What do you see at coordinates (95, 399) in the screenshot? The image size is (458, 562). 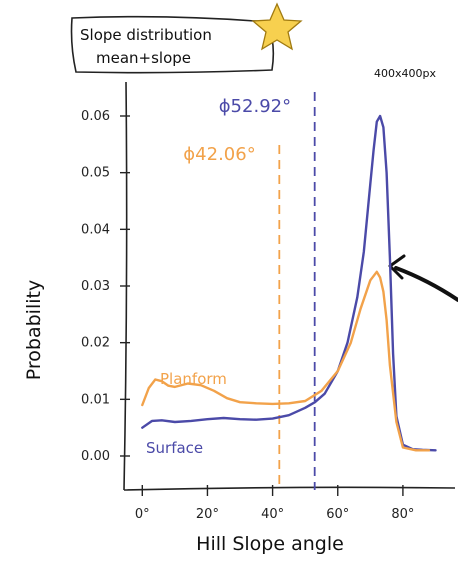 I see `y-tick-label: 0.01` at bounding box center [95, 399].